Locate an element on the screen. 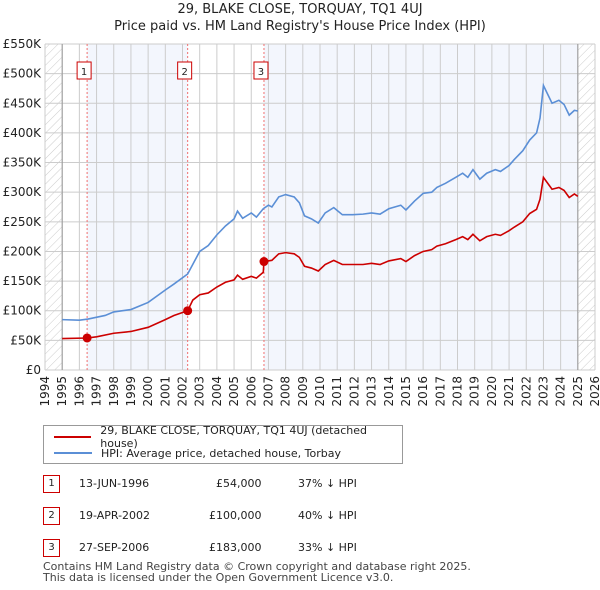 This screenshot has width=600, height=590. x-tick-label: 2007 is located at coordinates (268, 391).